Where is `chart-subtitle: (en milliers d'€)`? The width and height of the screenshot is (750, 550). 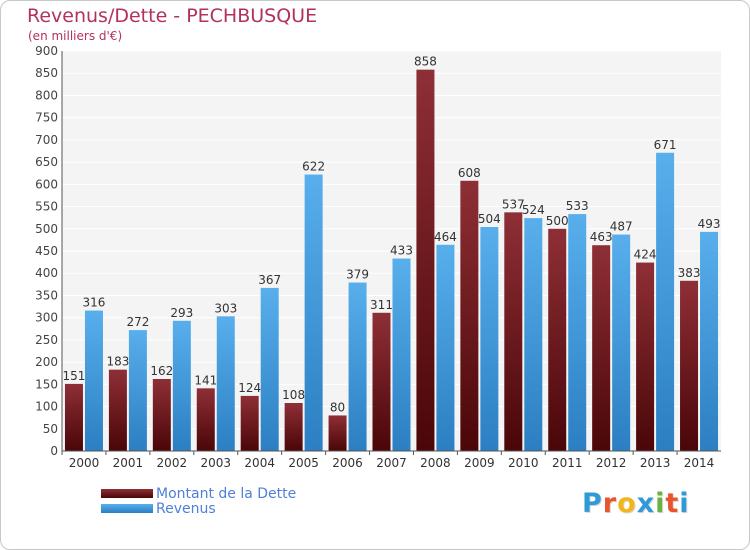 chart-subtitle: (en milliers d'€) is located at coordinates (75, 36).